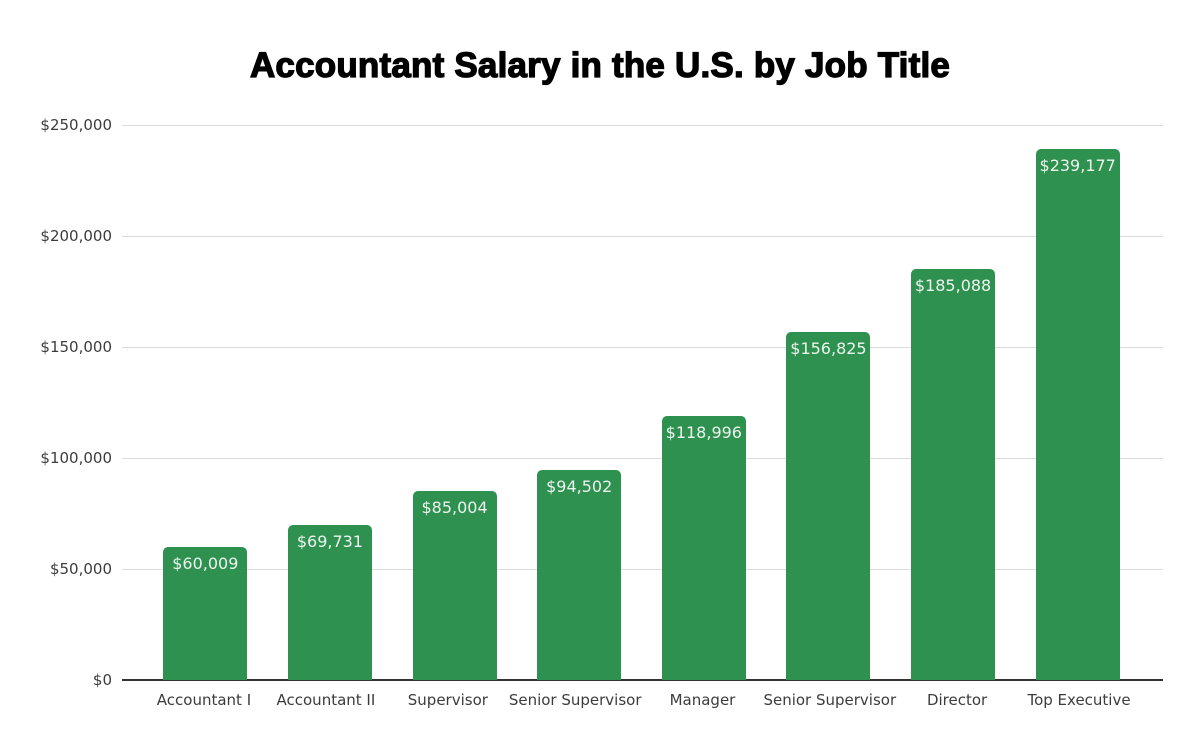 This screenshot has height=745, width=1200. I want to click on y-tick-label: $0, so click(102, 680).